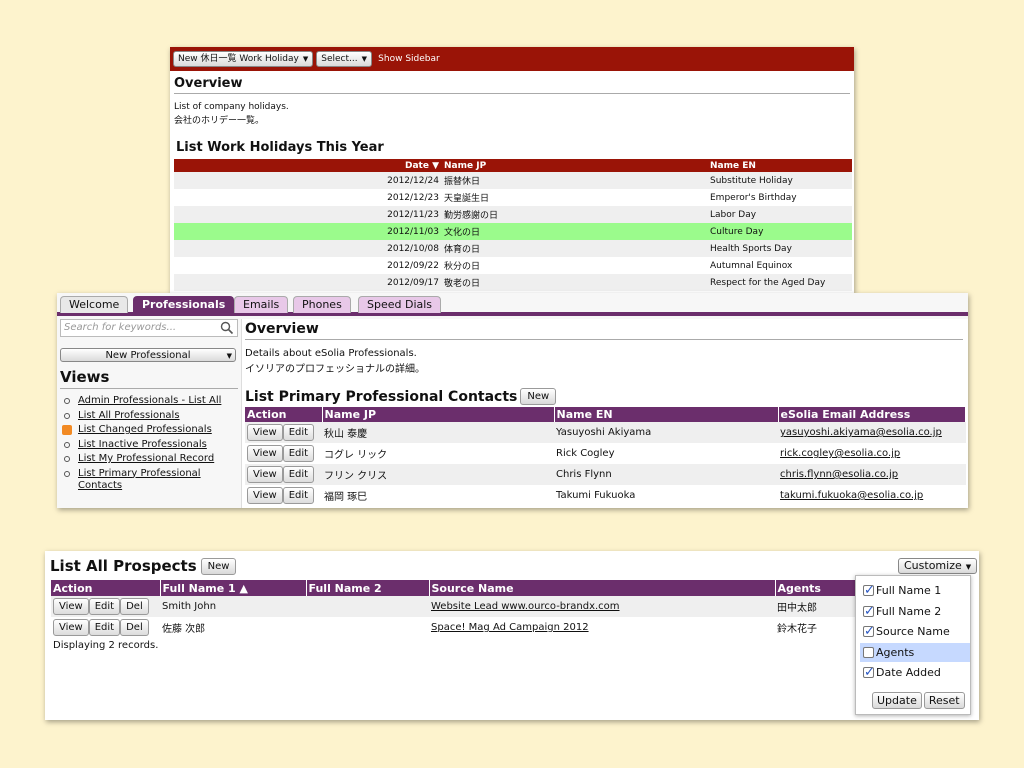 This screenshot has height=768, width=1024. What do you see at coordinates (335, 369) in the screenshot?
I see `description-jp: イソリアのプロフェッショナルの詳細。` at bounding box center [335, 369].